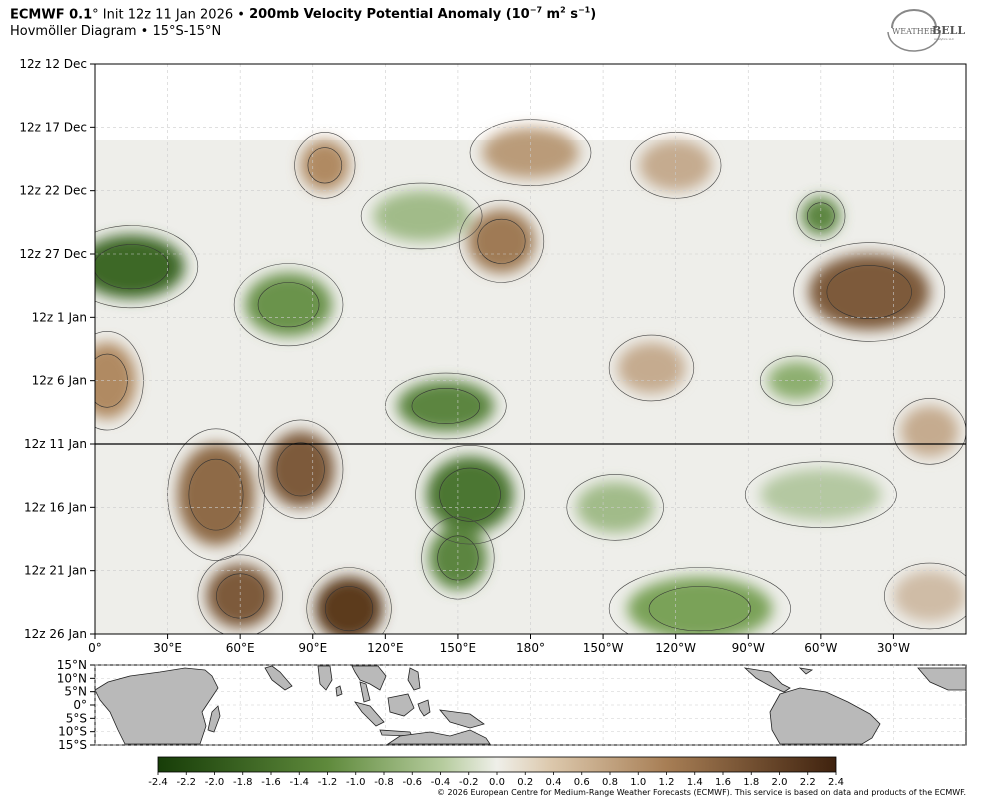 The width and height of the screenshot is (984, 808). Describe the element at coordinates (76, 718) in the screenshot. I see `map-lat-label: 5°S` at that location.